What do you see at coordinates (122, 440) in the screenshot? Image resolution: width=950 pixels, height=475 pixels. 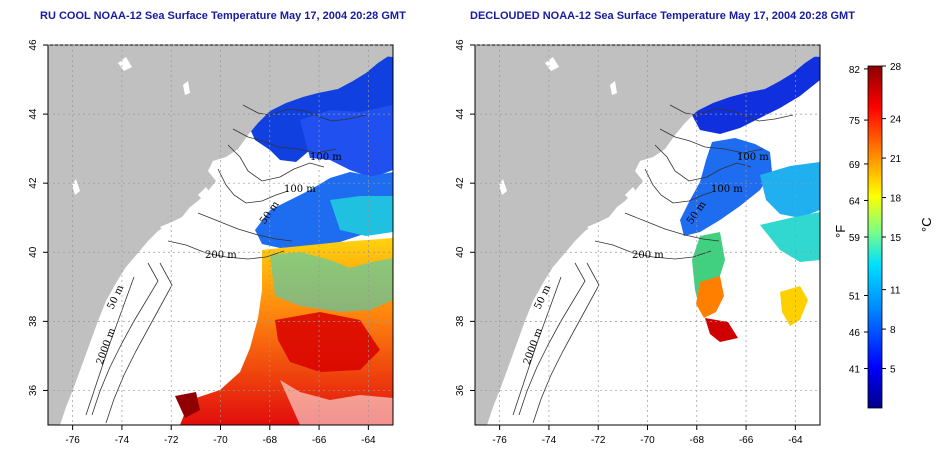 I see `x-tick-label-left-1: -74` at bounding box center [122, 440].